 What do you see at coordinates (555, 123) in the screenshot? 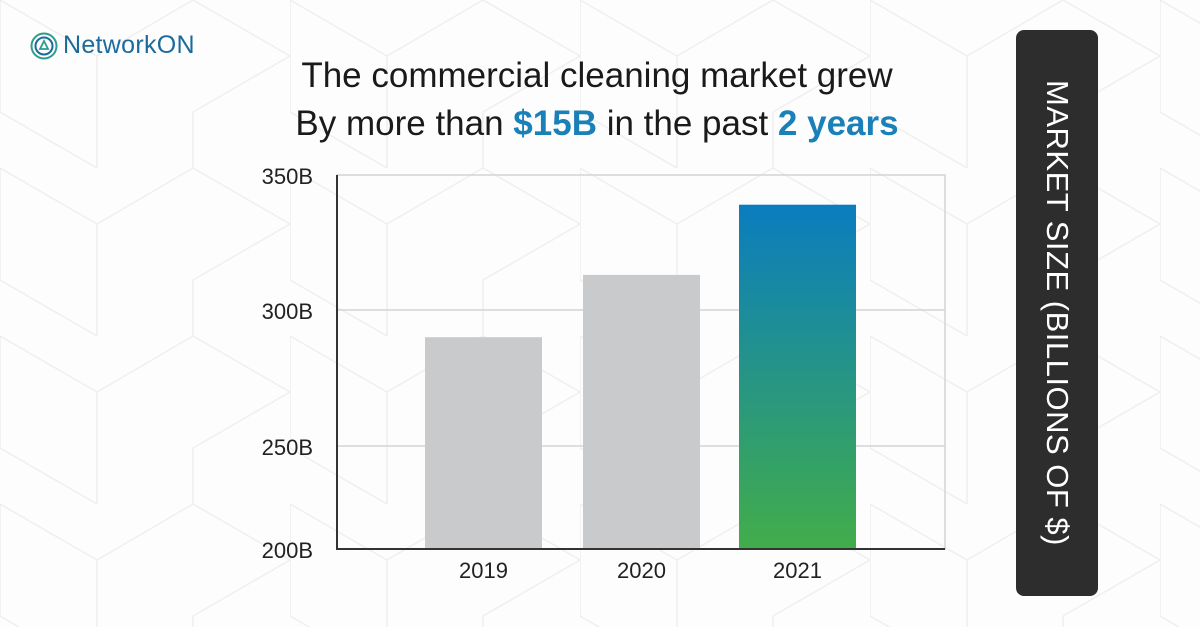
I see `headline-highlight-amount: $15B` at bounding box center [555, 123].